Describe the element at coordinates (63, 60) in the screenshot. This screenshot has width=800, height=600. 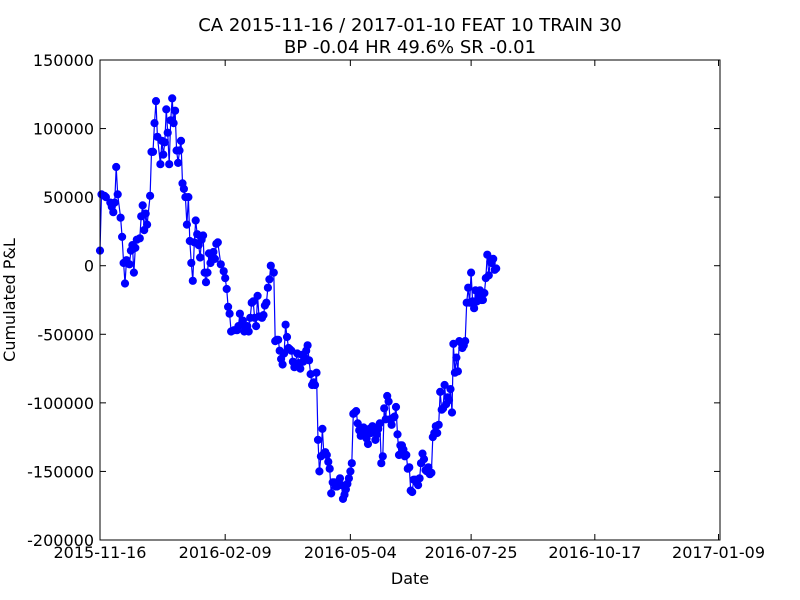
I see `y-tick-label: 150000` at that location.